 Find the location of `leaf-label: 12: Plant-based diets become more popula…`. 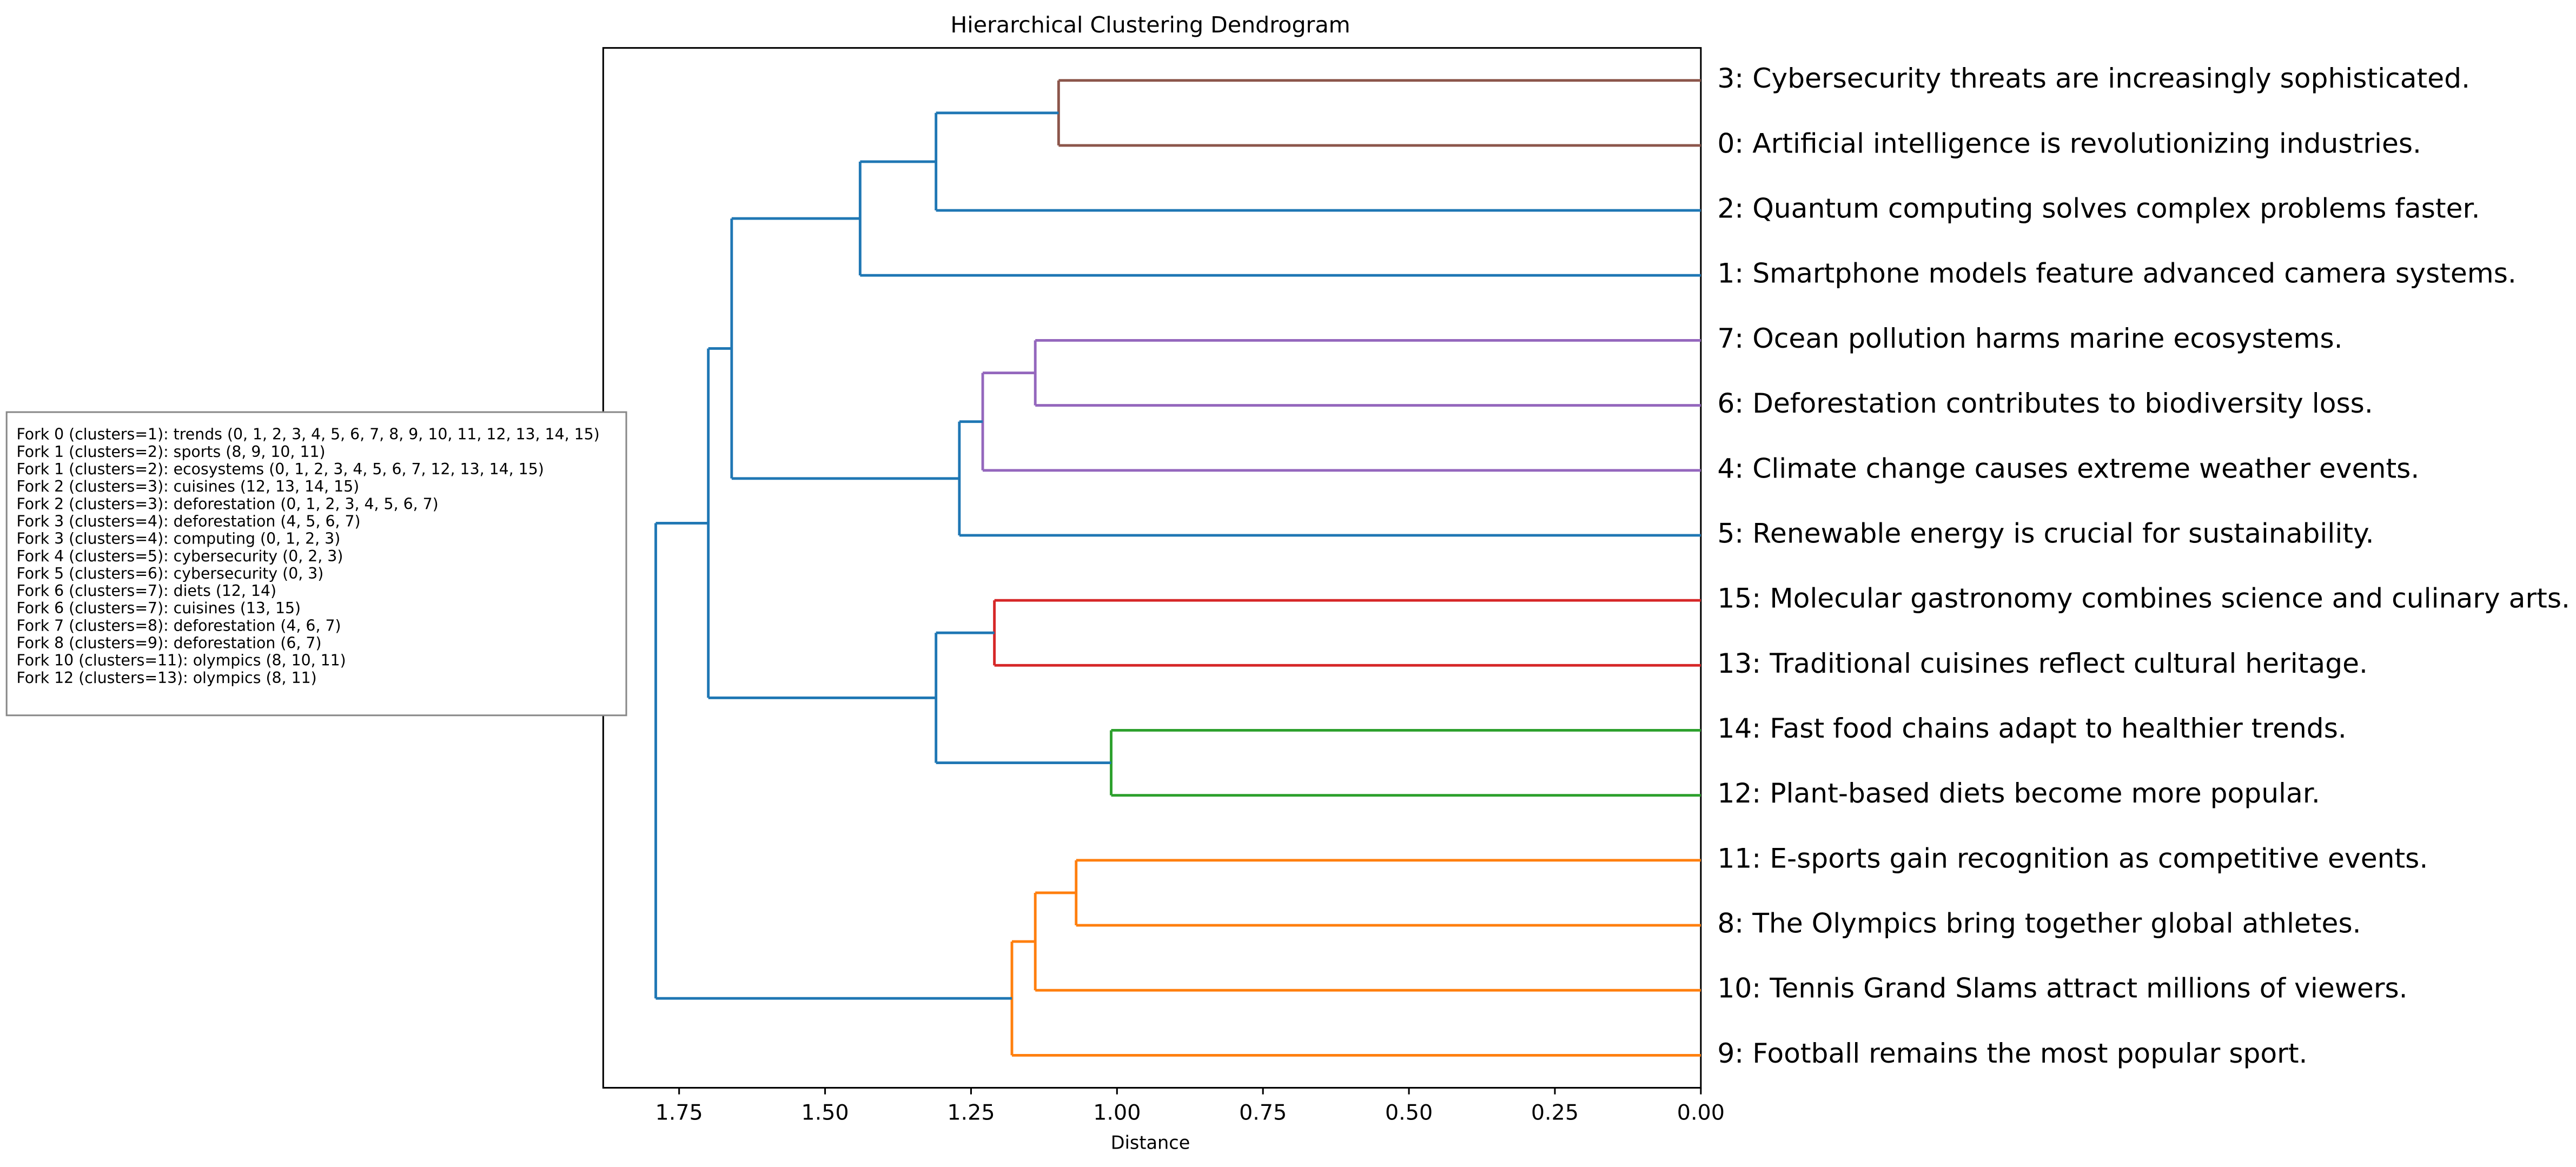

leaf-label: 12: Plant-based diets become more popula… is located at coordinates (2018, 793).